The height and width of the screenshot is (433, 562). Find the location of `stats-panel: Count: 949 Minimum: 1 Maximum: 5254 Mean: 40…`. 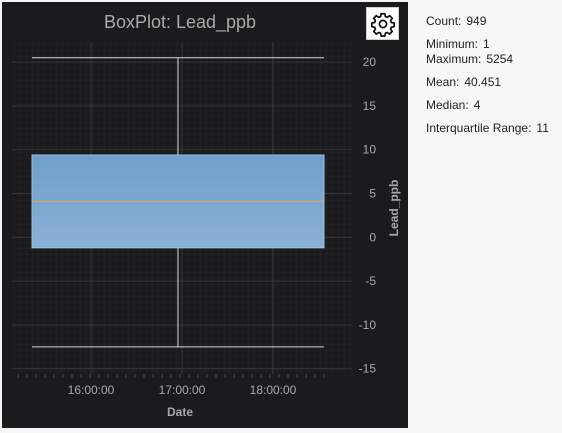

stats-panel: Count: 949 Minimum: 1 Maximum: 5254 Mean: 40… is located at coordinates (487, 75).